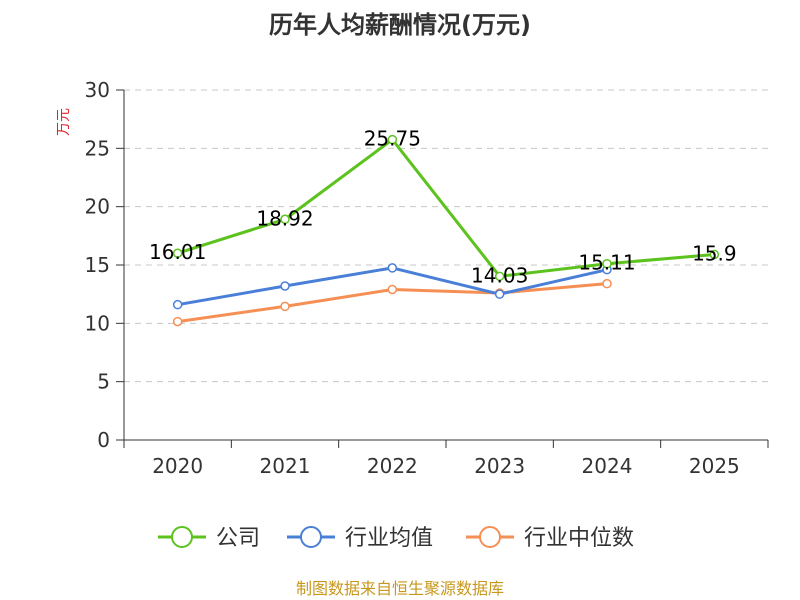  I want to click on x-tick-label: 2021, so click(285, 466).